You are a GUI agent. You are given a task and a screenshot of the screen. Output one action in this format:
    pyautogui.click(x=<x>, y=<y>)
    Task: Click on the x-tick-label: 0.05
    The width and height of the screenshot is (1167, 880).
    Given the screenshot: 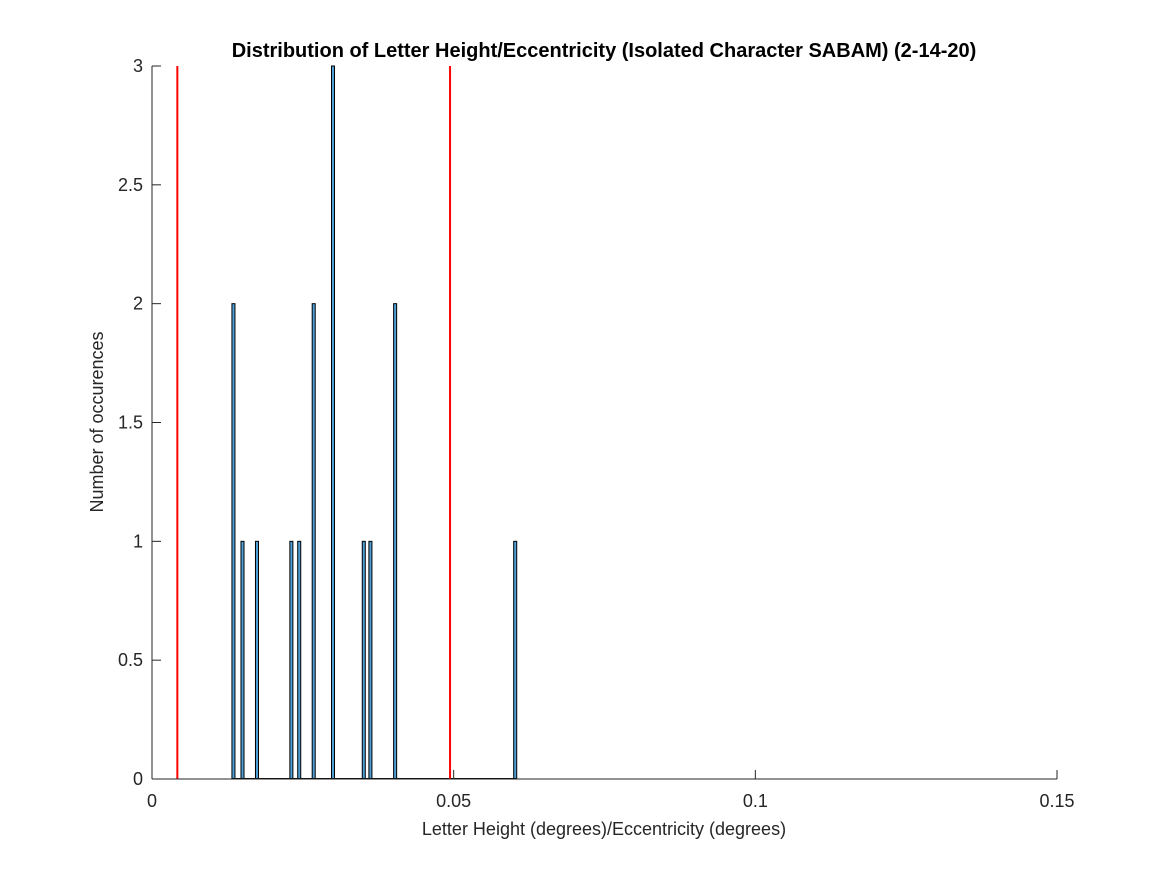 What is the action you would take?
    pyautogui.click(x=453, y=801)
    